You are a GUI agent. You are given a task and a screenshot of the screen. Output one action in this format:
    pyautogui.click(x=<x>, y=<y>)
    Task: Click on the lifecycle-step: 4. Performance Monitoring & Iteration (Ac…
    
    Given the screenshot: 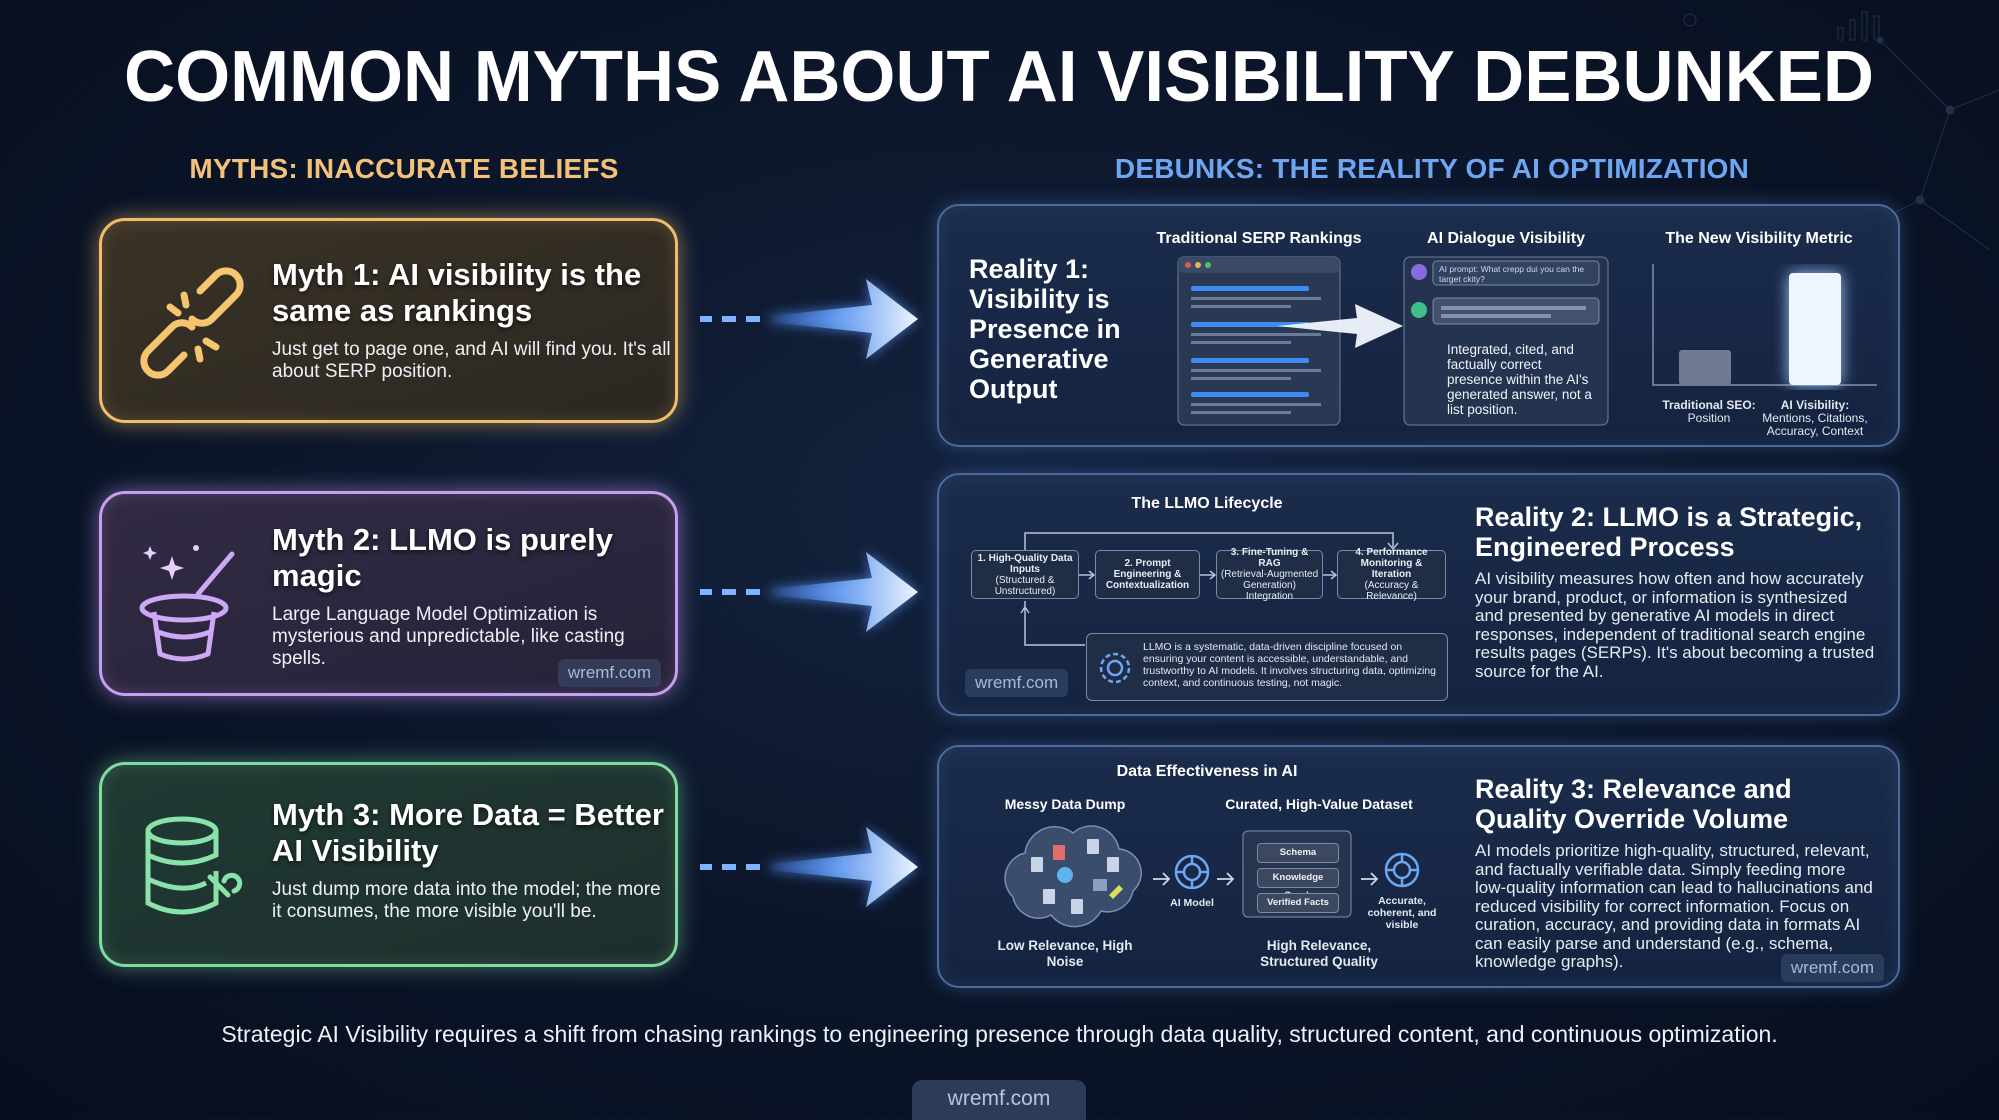 What is the action you would take?
    pyautogui.click(x=1391, y=574)
    